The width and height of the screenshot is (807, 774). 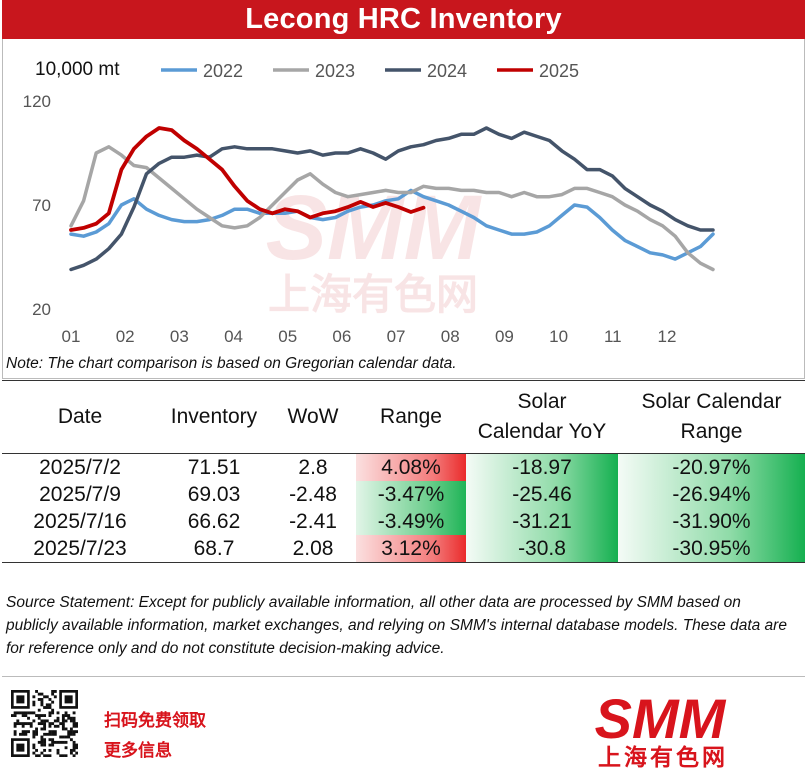 What do you see at coordinates (711, 466) in the screenshot?
I see `cell-solar-range: -20.97%` at bounding box center [711, 466].